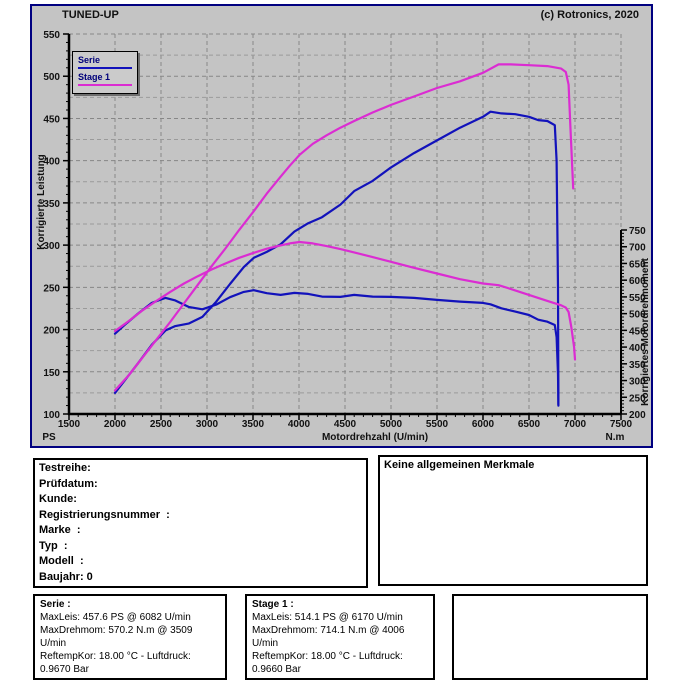  What do you see at coordinates (105, 85) in the screenshot?
I see `legend-color-bar-stage1` at bounding box center [105, 85].